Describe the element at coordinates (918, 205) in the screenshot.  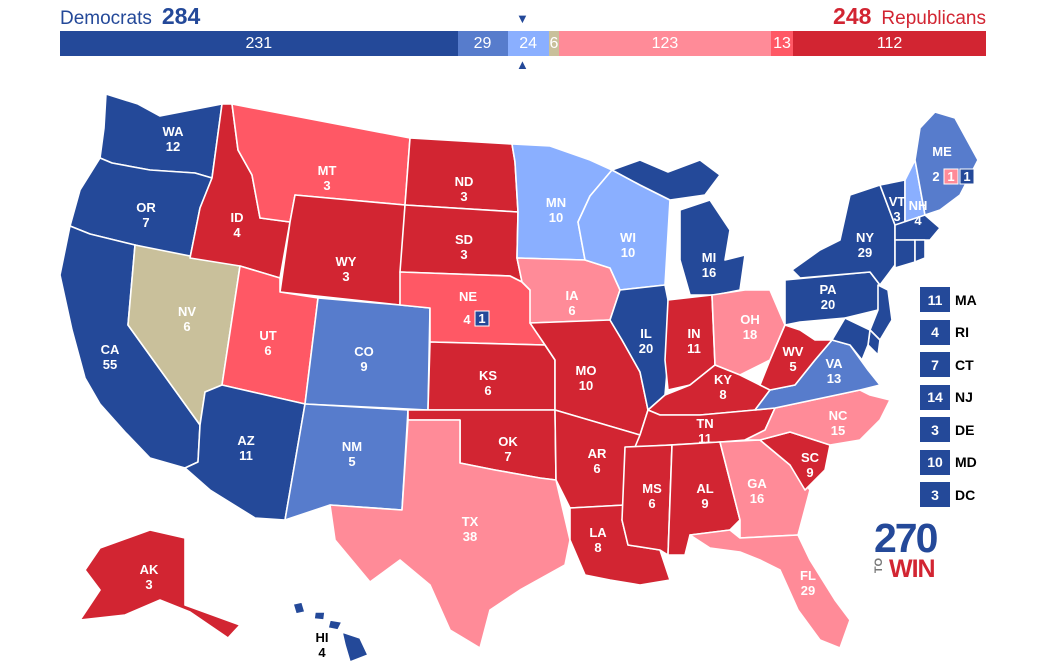
I see `state-label-NH: NH` at that location.